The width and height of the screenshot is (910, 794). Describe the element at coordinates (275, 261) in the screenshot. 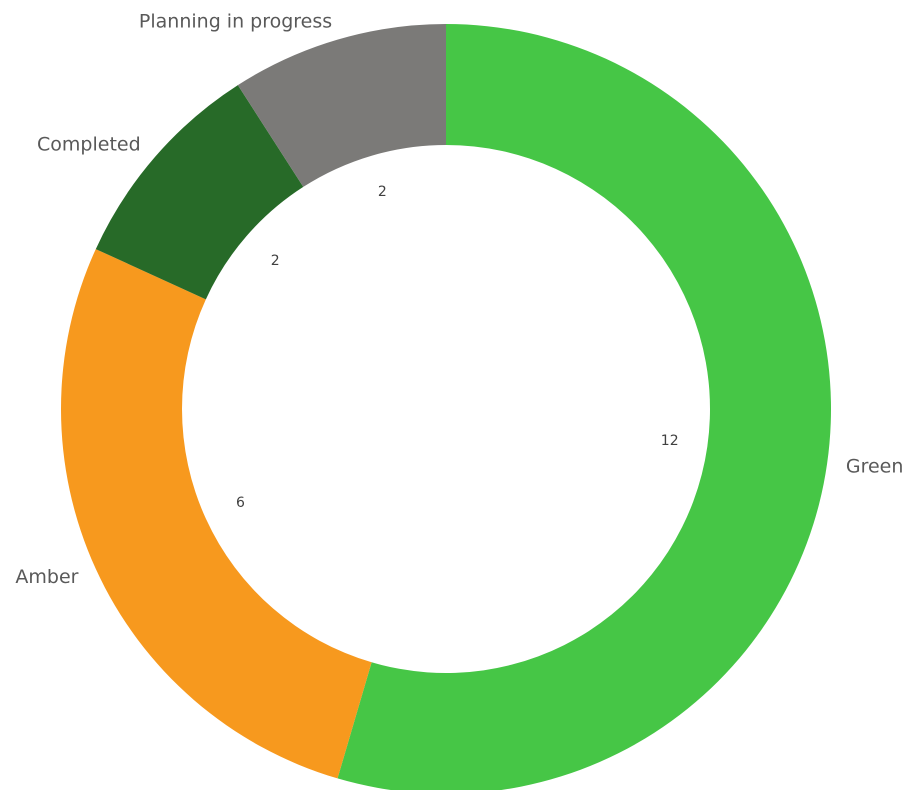

I see `value-label-completed: 2` at that location.